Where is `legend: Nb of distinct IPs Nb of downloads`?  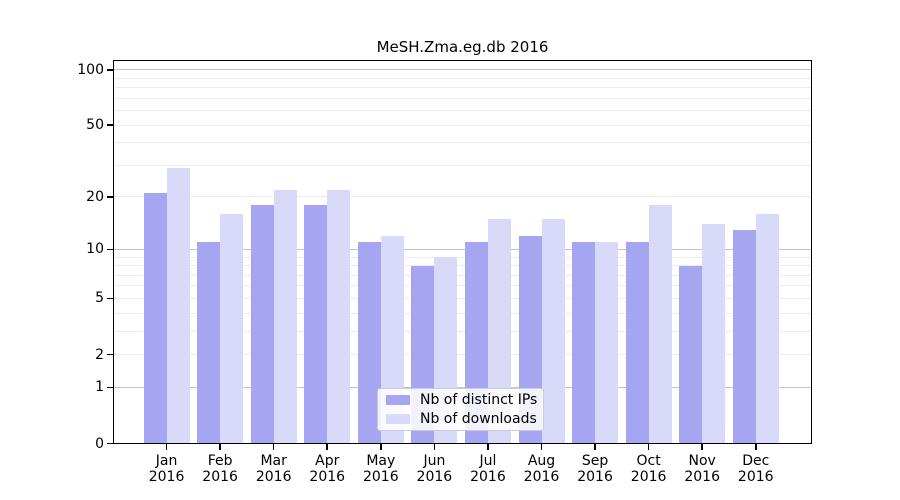 legend: Nb of distinct IPs Nb of downloads is located at coordinates (460, 409).